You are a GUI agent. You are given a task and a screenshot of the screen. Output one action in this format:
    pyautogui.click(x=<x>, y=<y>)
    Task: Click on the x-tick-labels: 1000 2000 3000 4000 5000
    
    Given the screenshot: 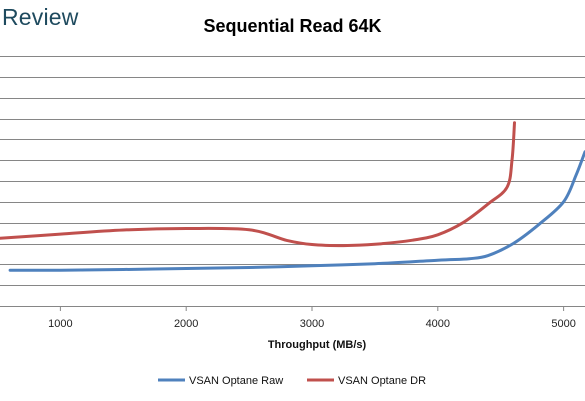 What is the action you would take?
    pyautogui.click(x=312, y=318)
    